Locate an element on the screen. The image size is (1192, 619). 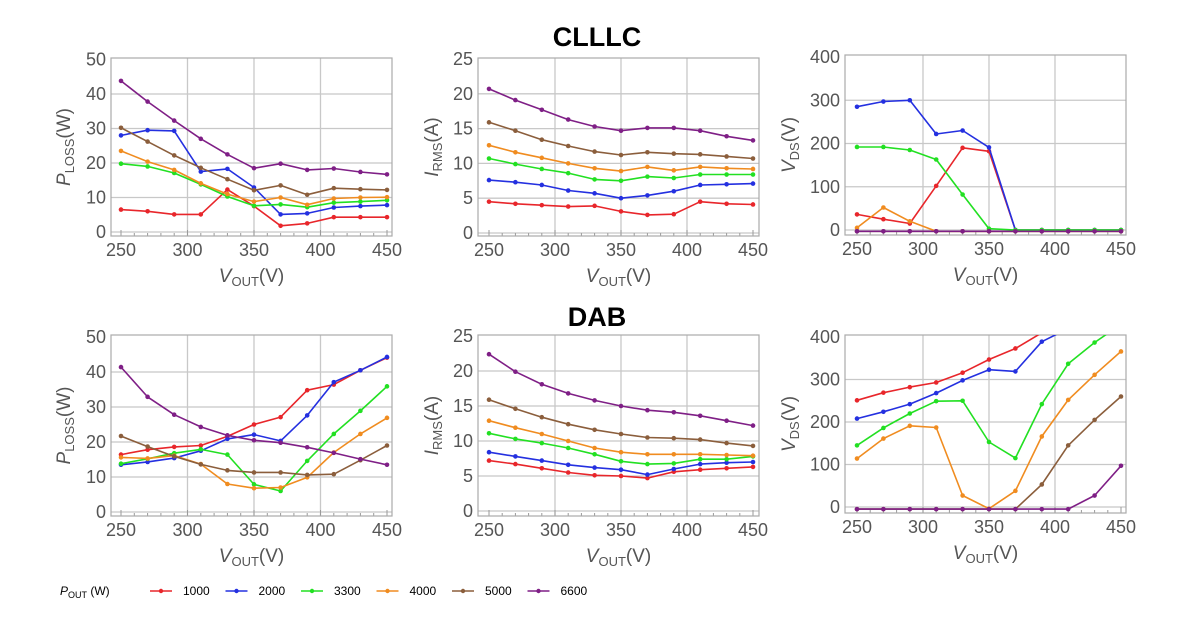
series-group is located at coordinates (254, 153).